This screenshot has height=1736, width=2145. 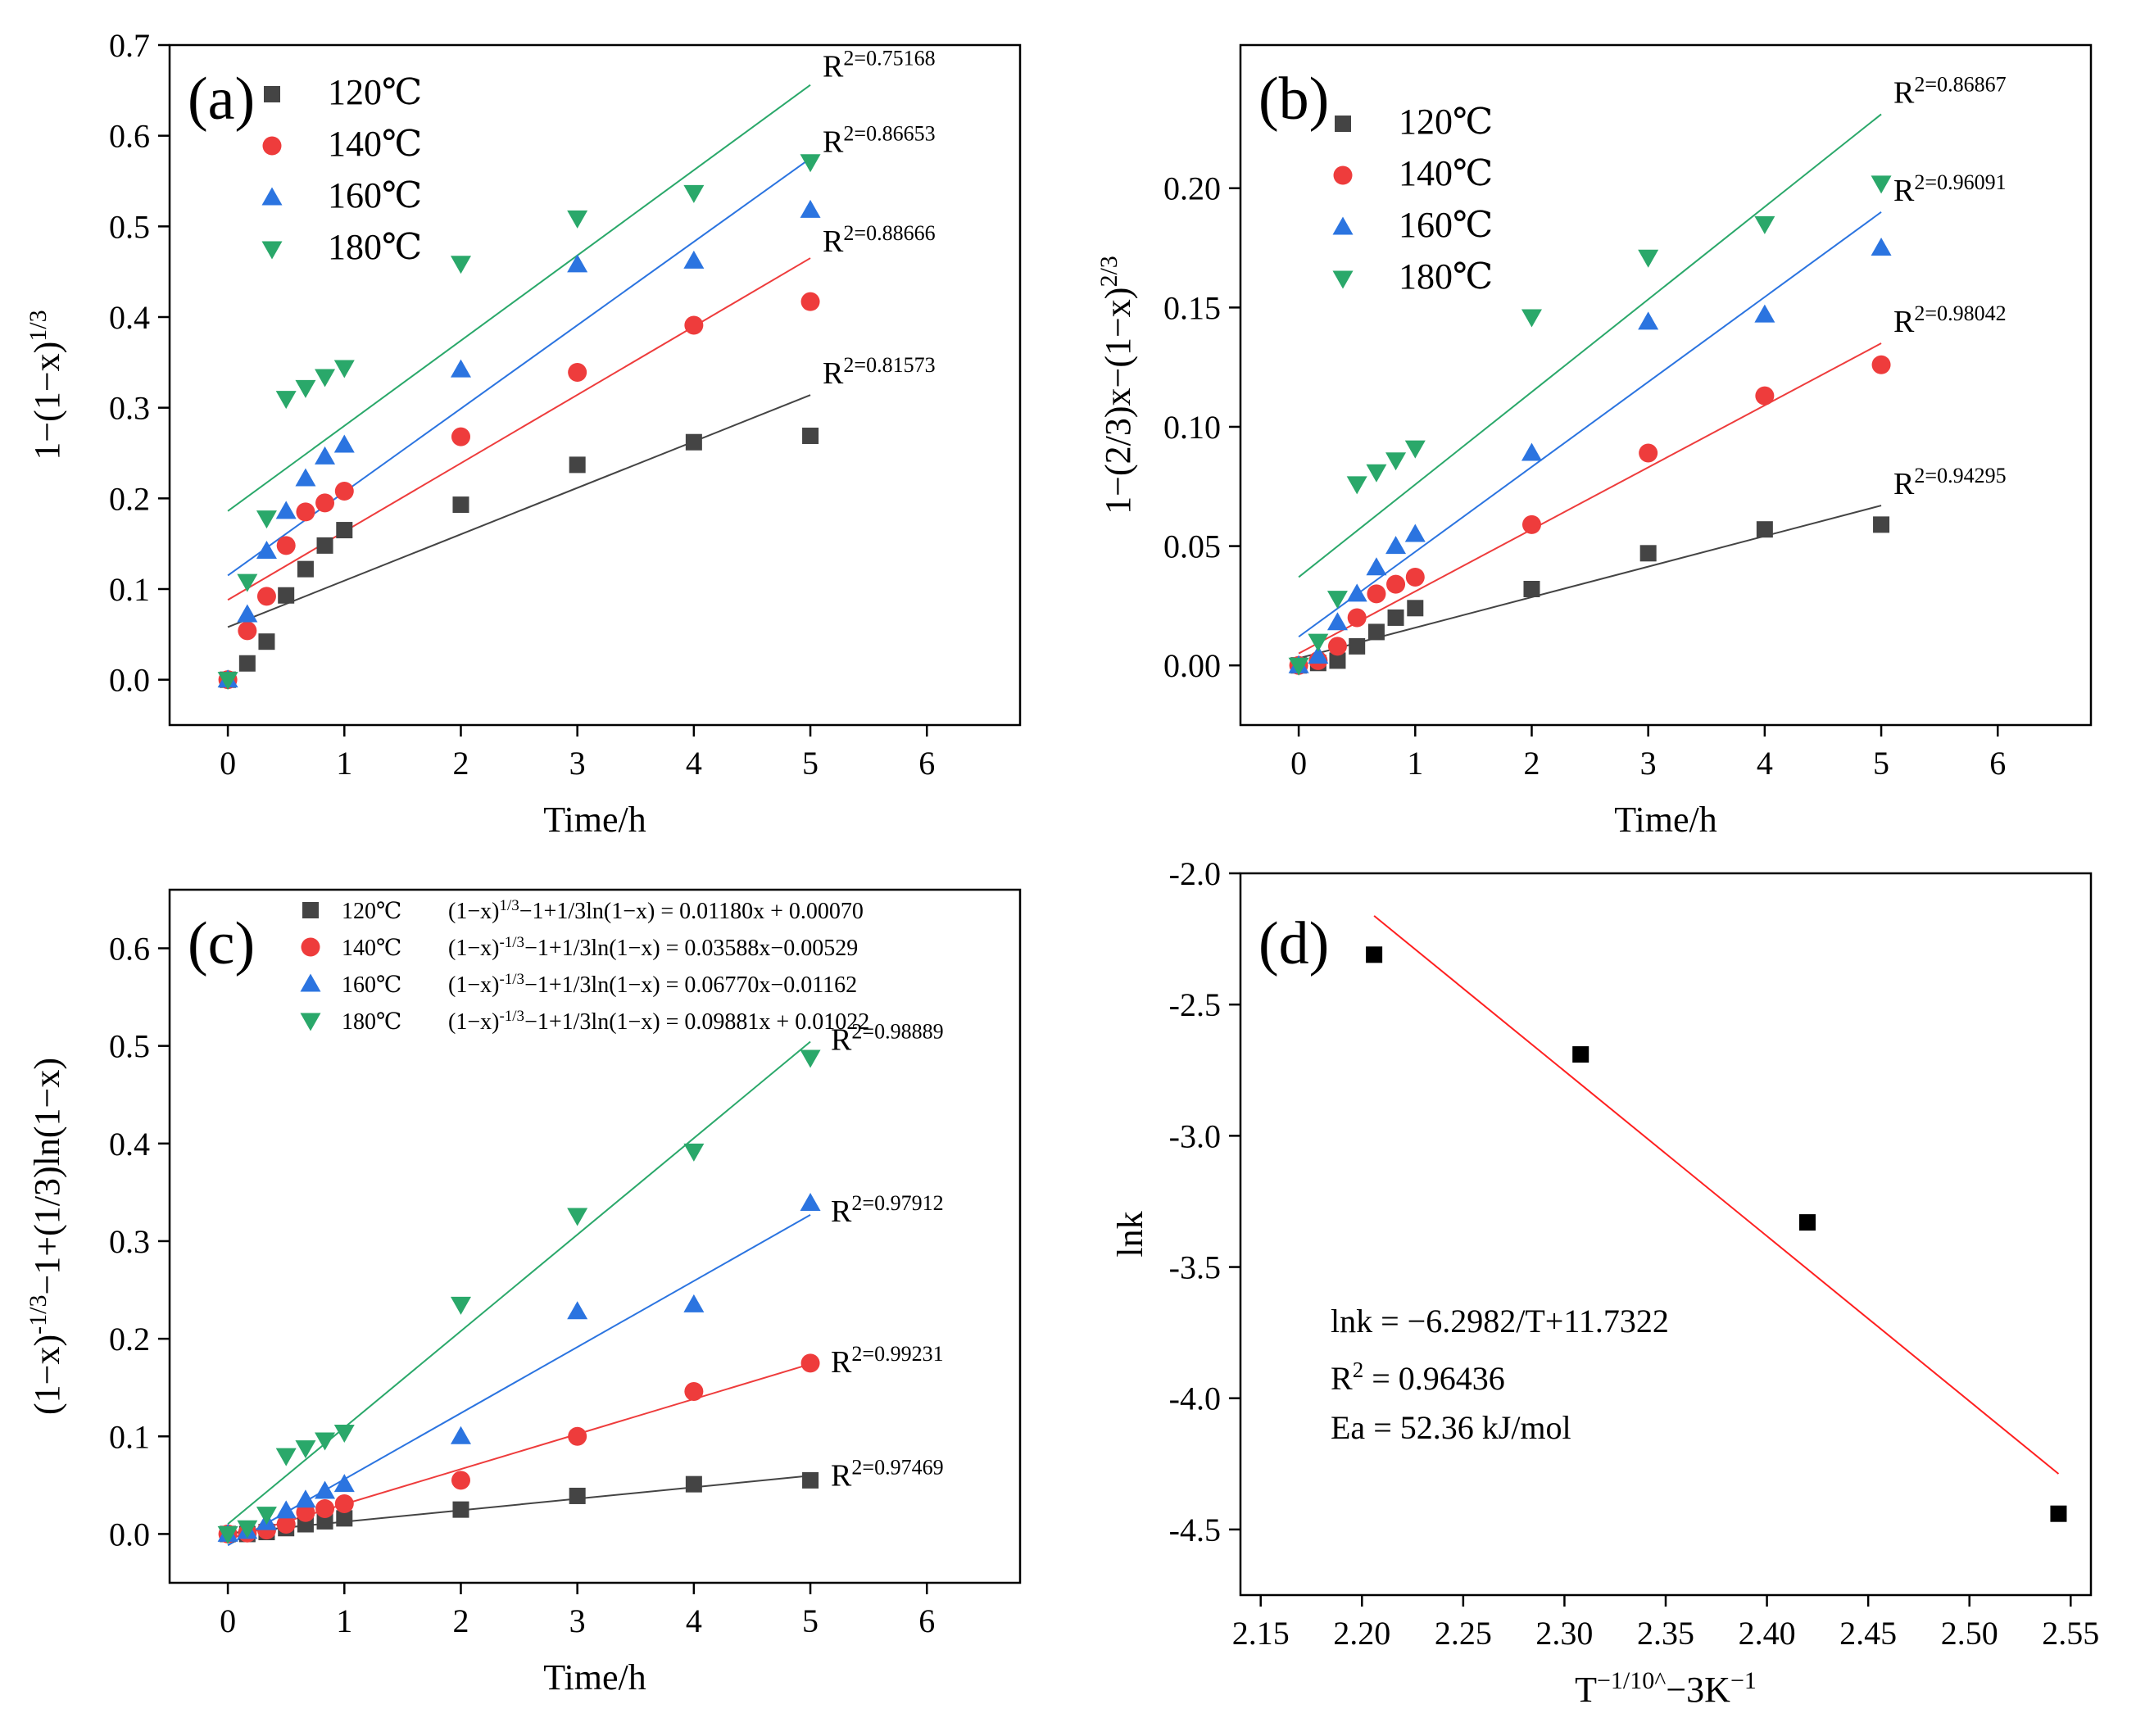 I want to click on fit-line, so click(x=1717, y=1195).